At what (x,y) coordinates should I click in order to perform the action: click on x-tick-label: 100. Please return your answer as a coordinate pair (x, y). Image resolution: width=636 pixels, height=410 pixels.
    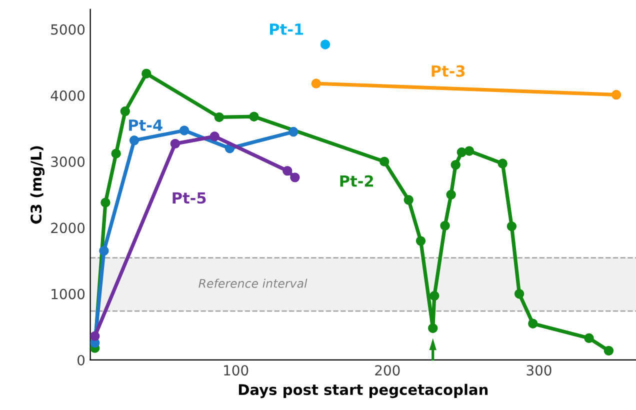
    Looking at the image, I should click on (236, 370).